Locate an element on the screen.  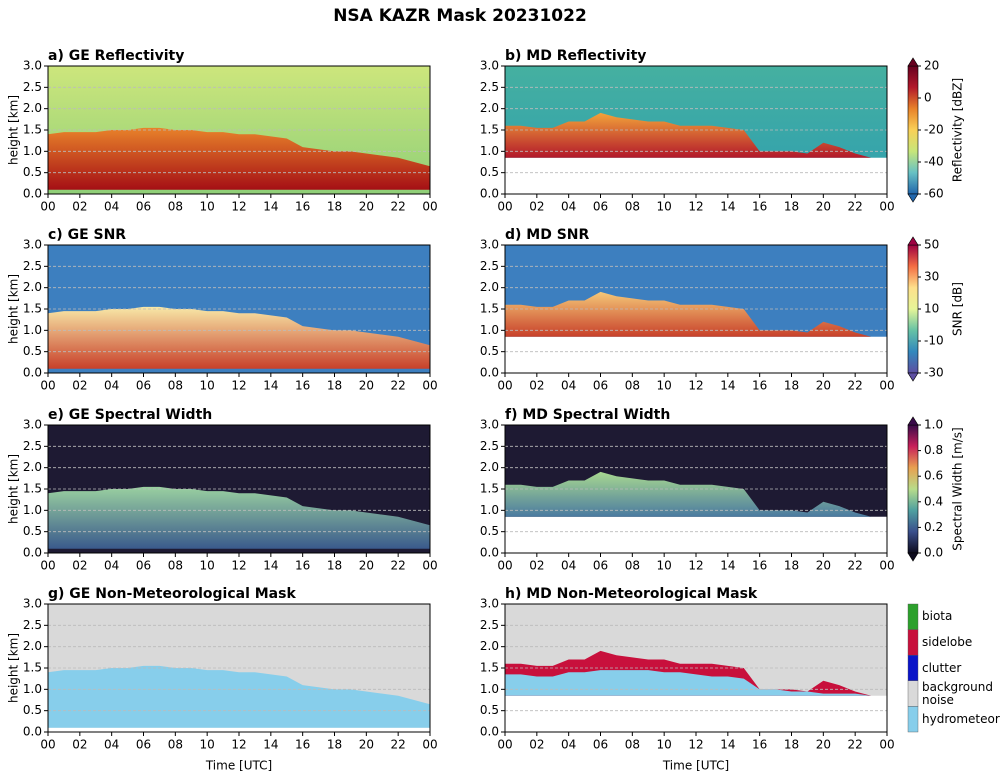
panel-title: e) GE Spectral Width is located at coordinates (130, 415).